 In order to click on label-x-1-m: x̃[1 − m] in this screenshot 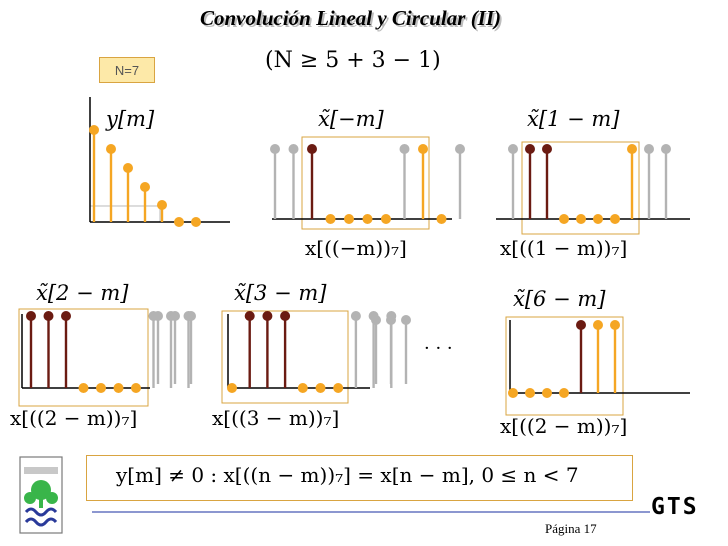, I will do `click(573, 119)`.